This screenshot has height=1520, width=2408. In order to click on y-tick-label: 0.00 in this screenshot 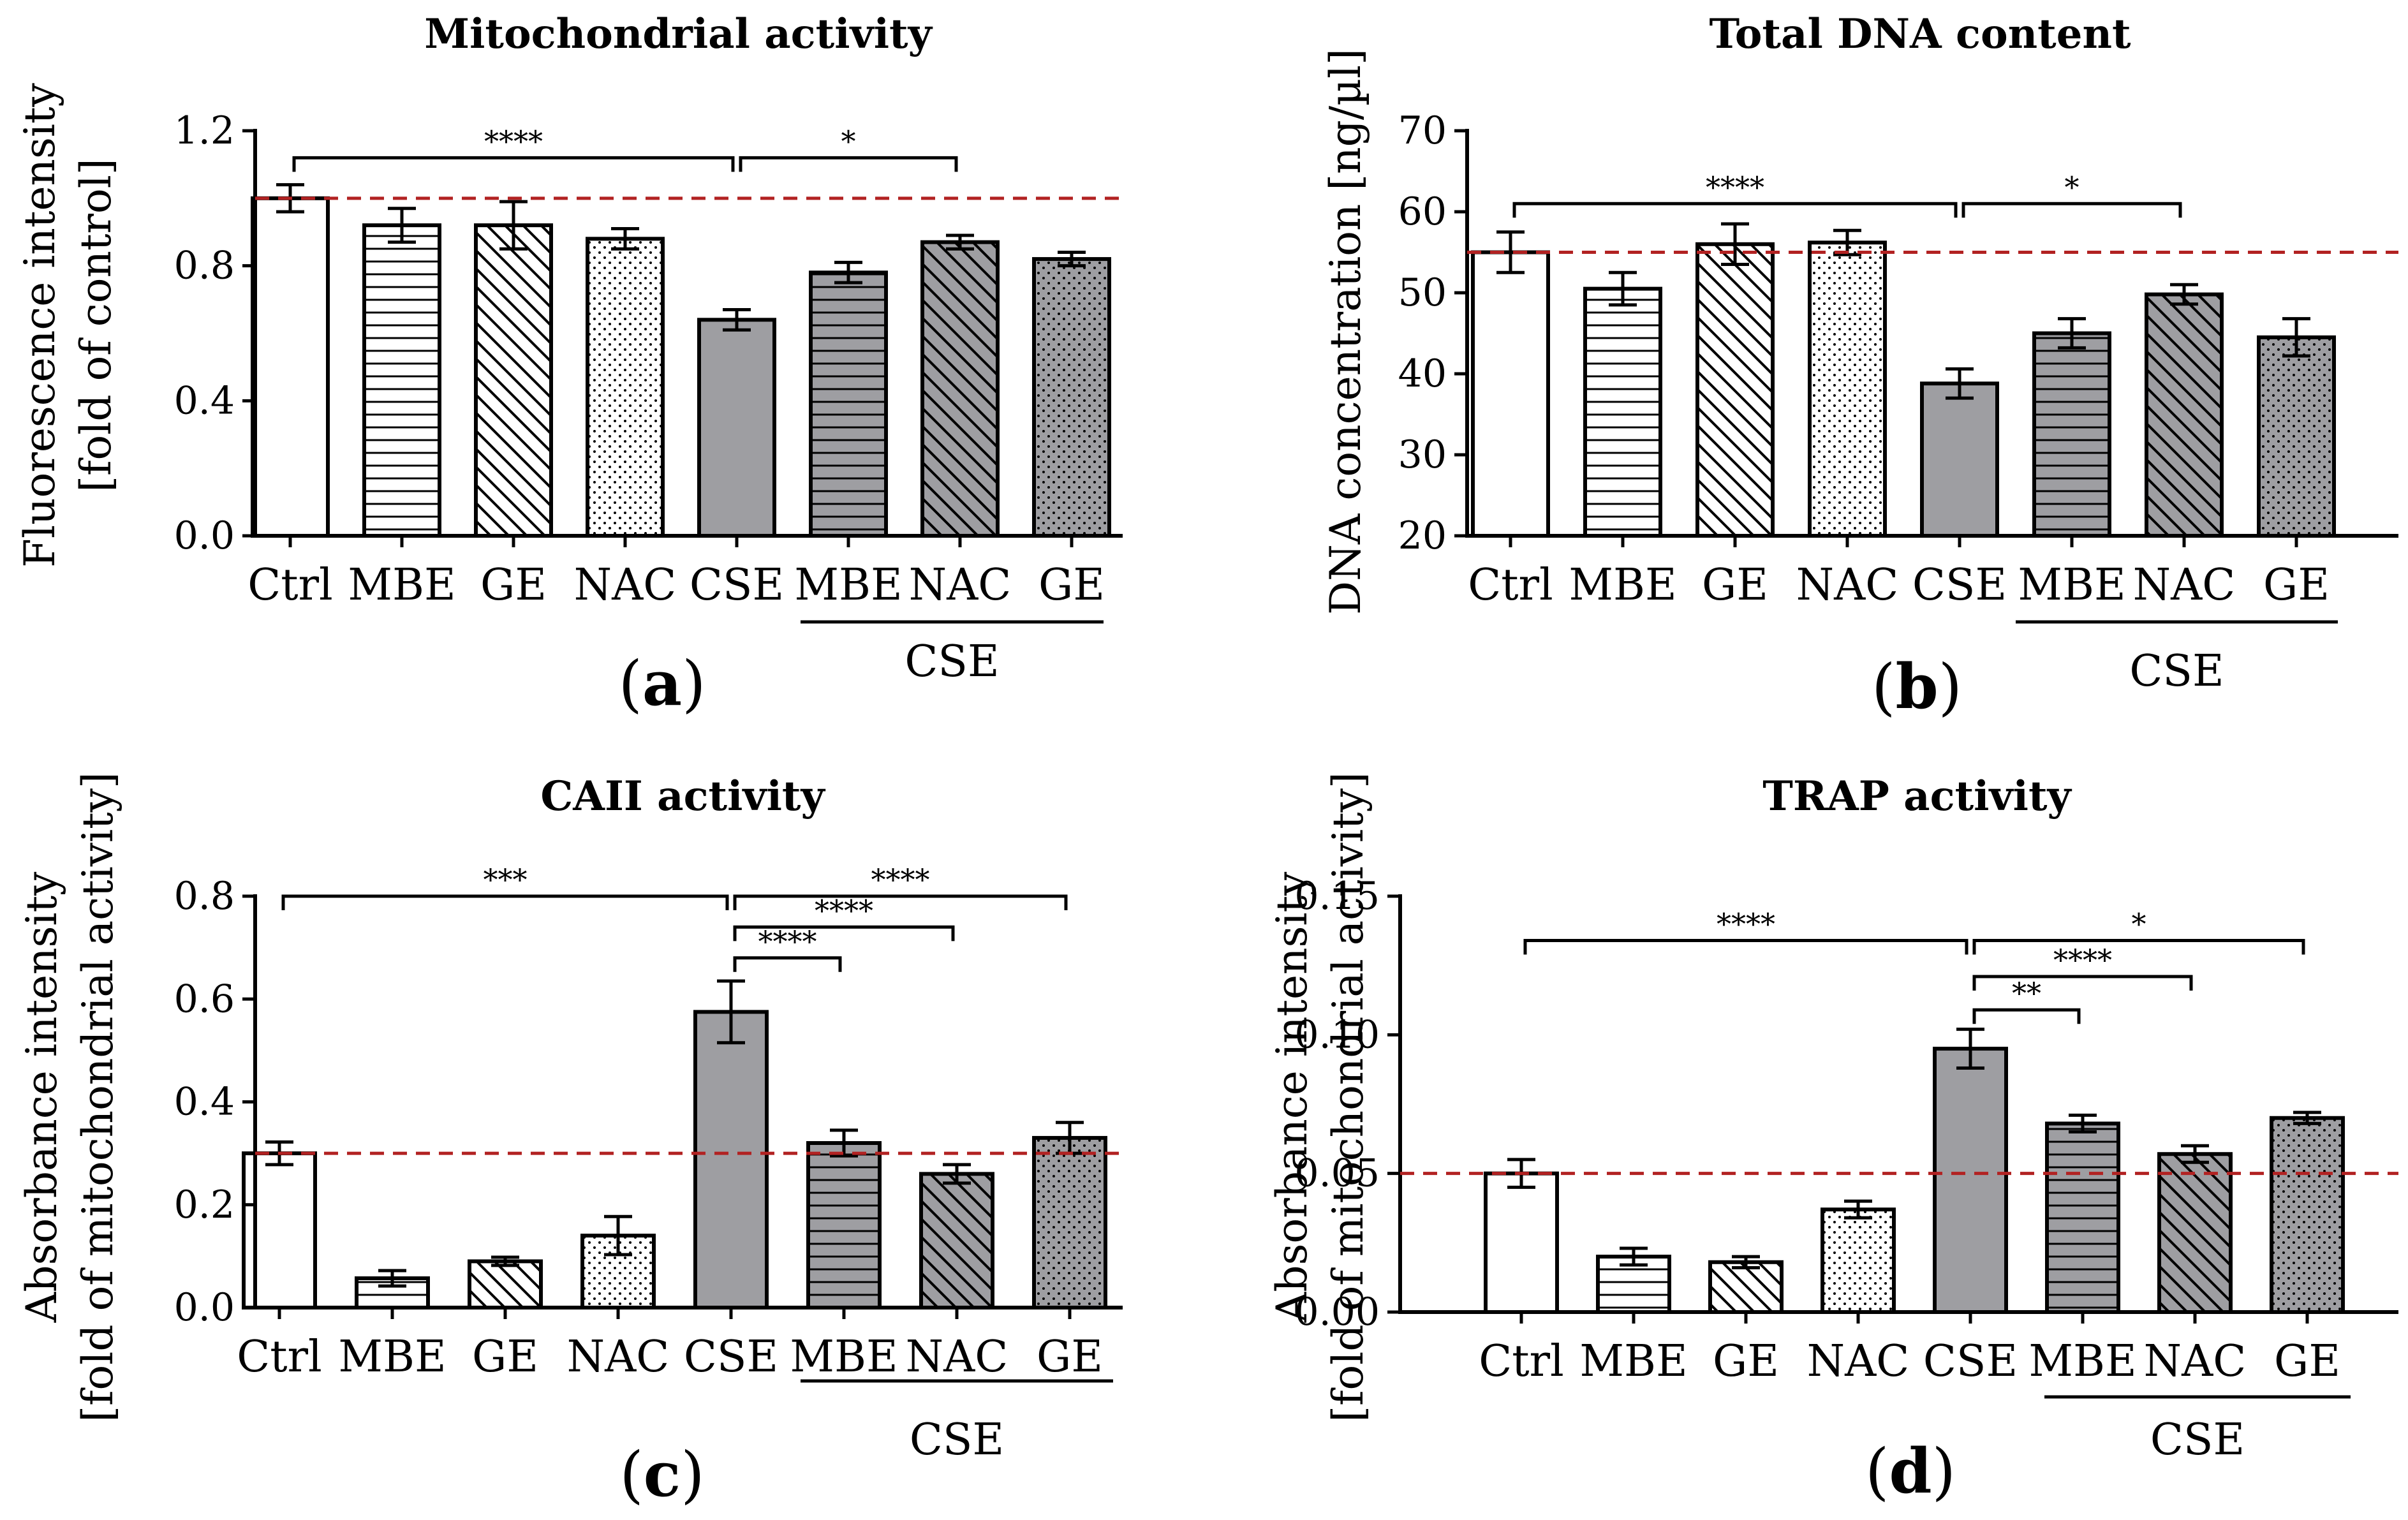, I will do `click(1337, 1312)`.